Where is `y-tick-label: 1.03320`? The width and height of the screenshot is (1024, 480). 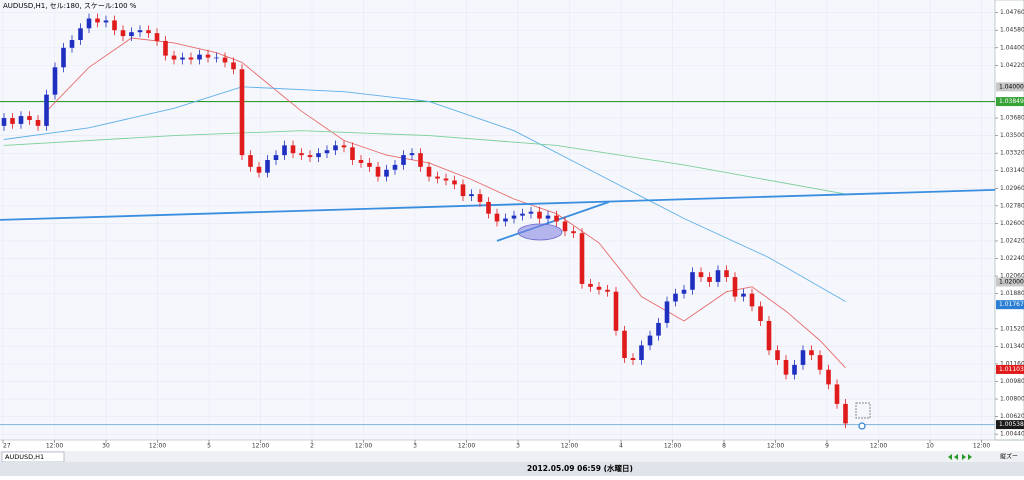
y-tick-label: 1.03320 is located at coordinates (1012, 153).